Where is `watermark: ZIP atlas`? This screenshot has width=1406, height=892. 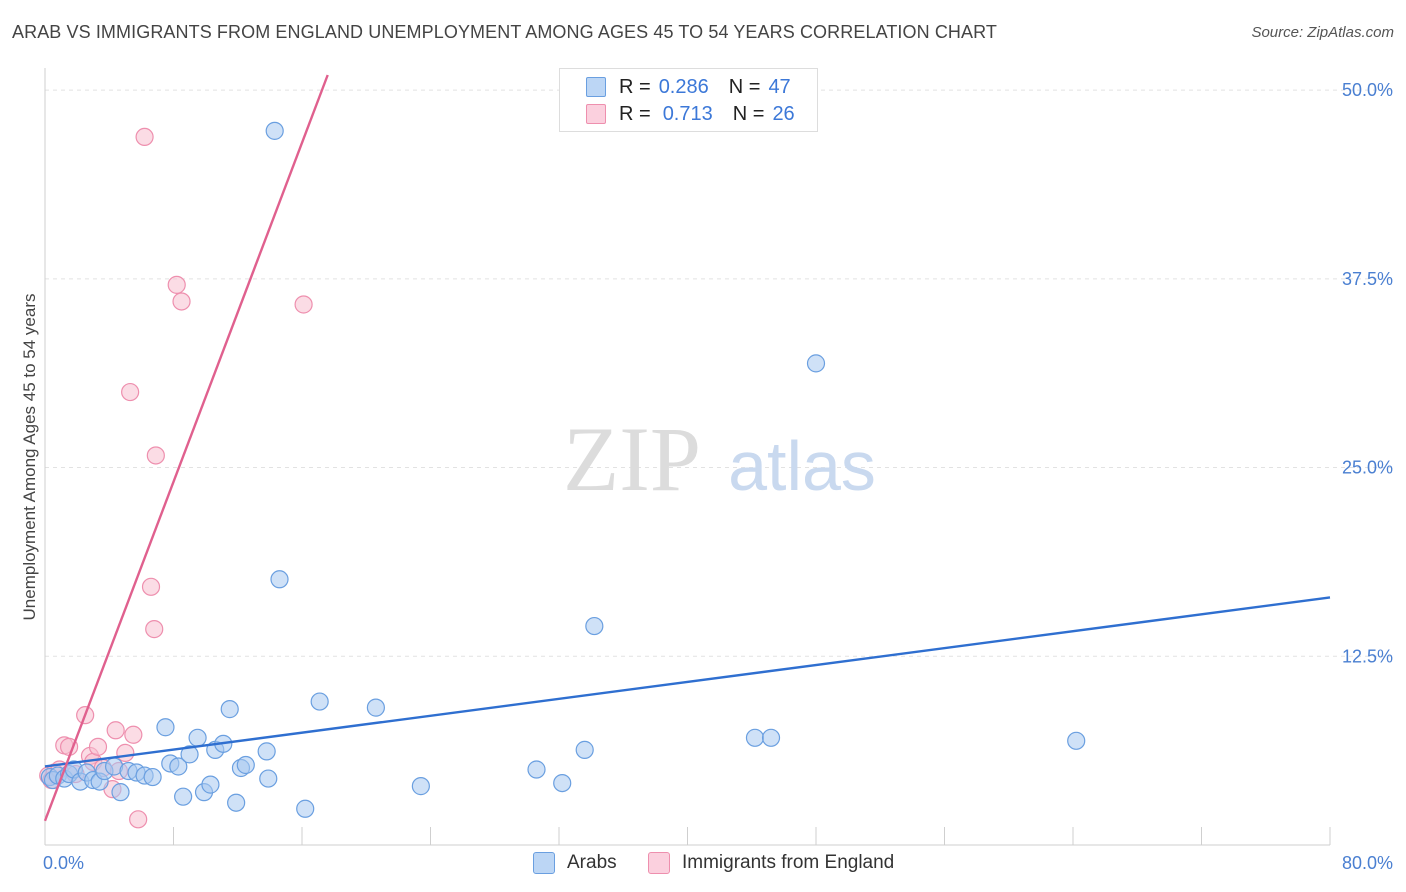
watermark: ZIP atlas is located at coordinates (719, 459).